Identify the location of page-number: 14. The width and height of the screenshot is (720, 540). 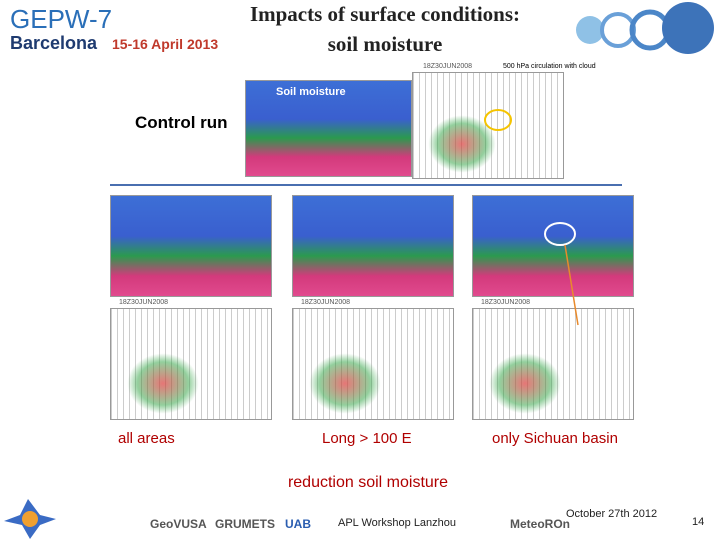
(698, 522).